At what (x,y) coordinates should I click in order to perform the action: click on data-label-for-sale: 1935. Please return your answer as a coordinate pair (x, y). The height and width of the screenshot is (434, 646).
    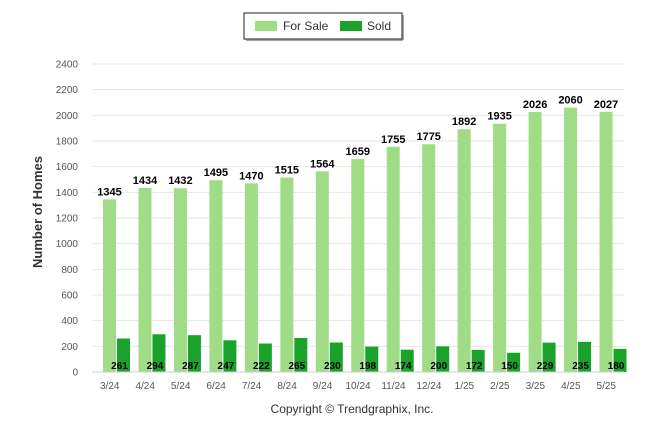
    Looking at the image, I should click on (499, 117).